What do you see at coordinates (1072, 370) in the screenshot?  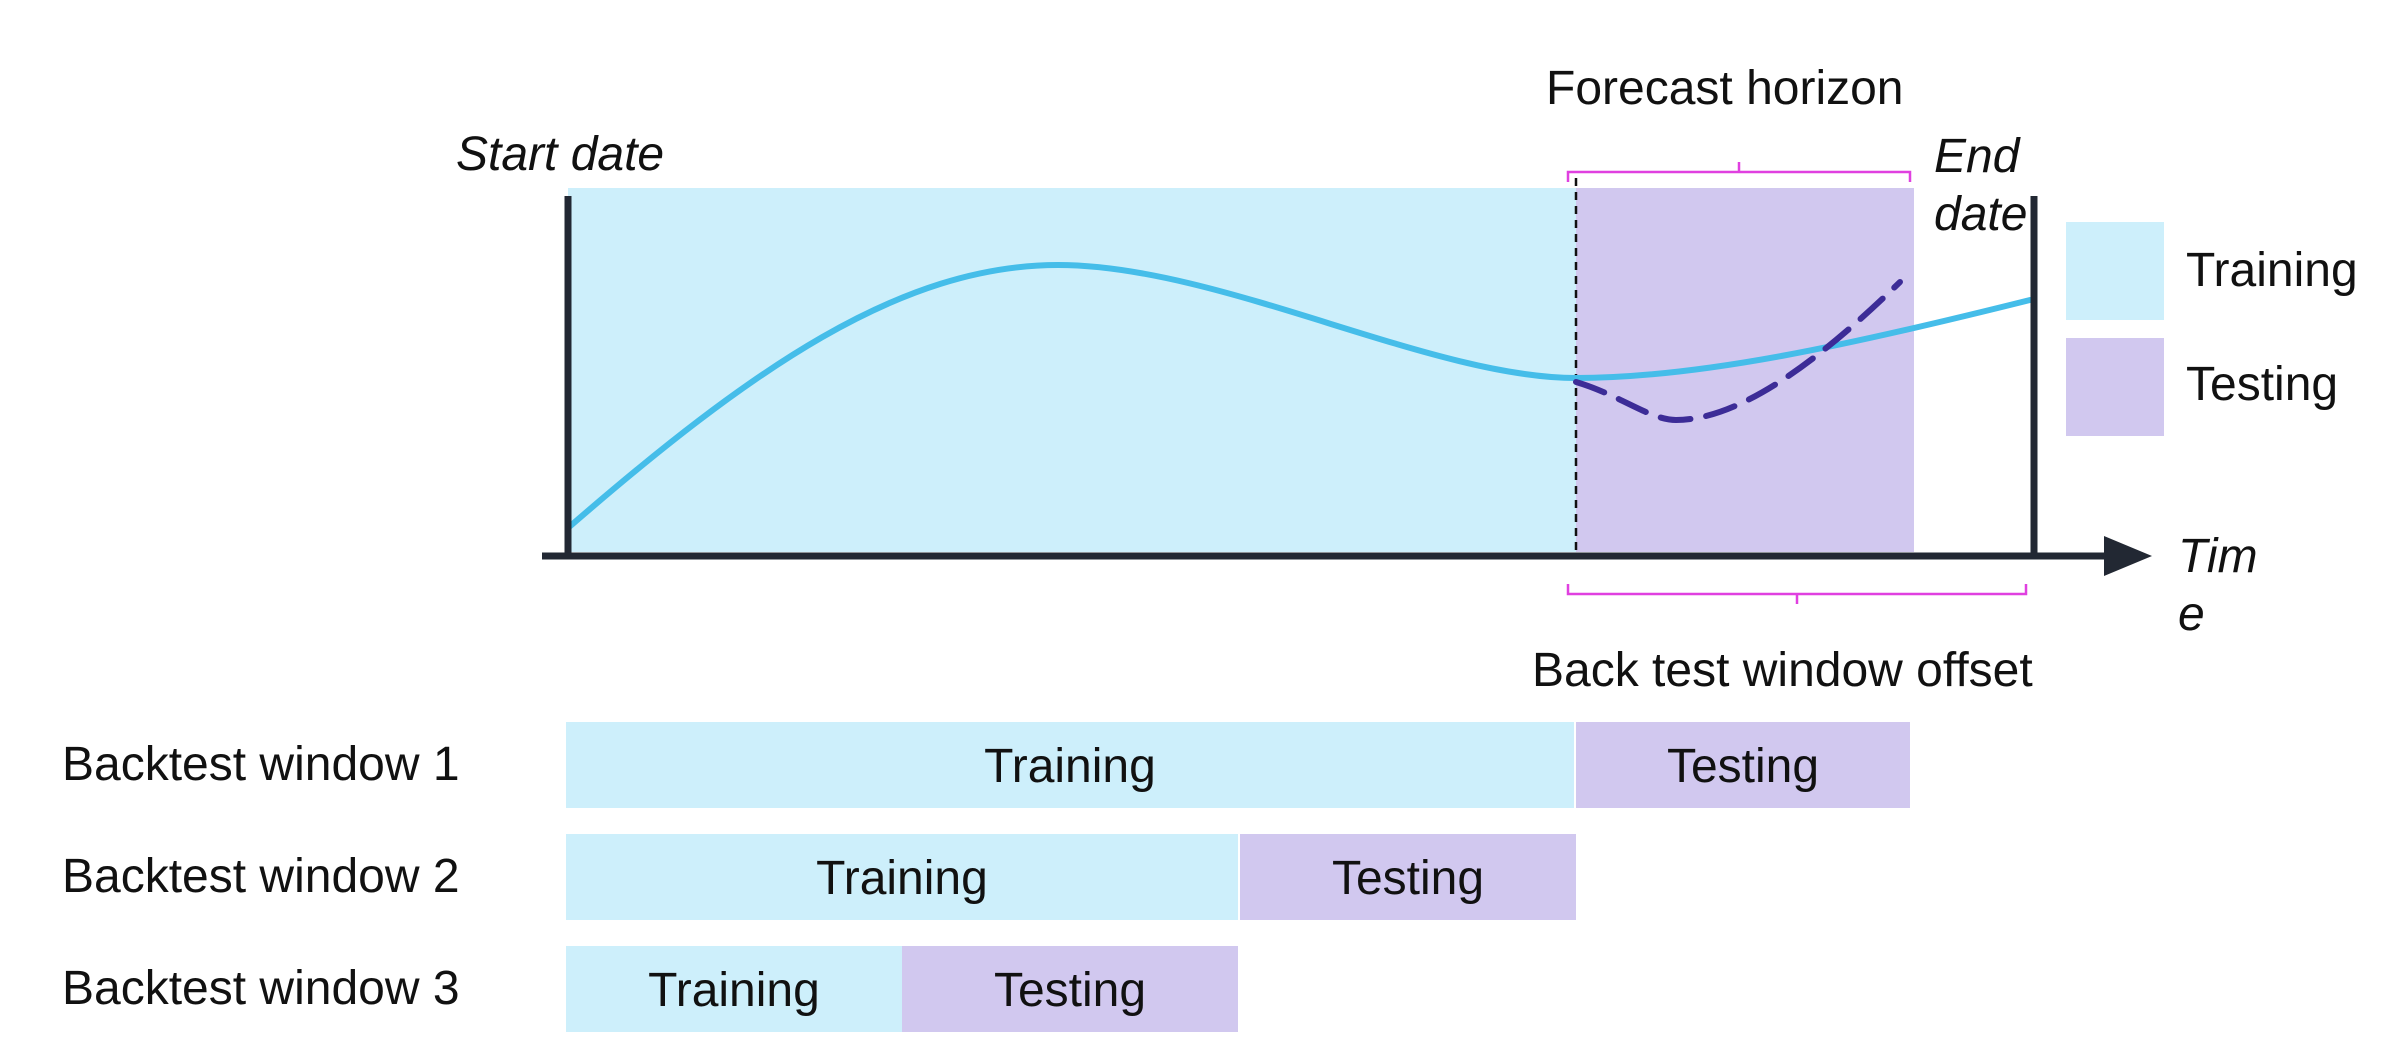 I see `training-region` at bounding box center [1072, 370].